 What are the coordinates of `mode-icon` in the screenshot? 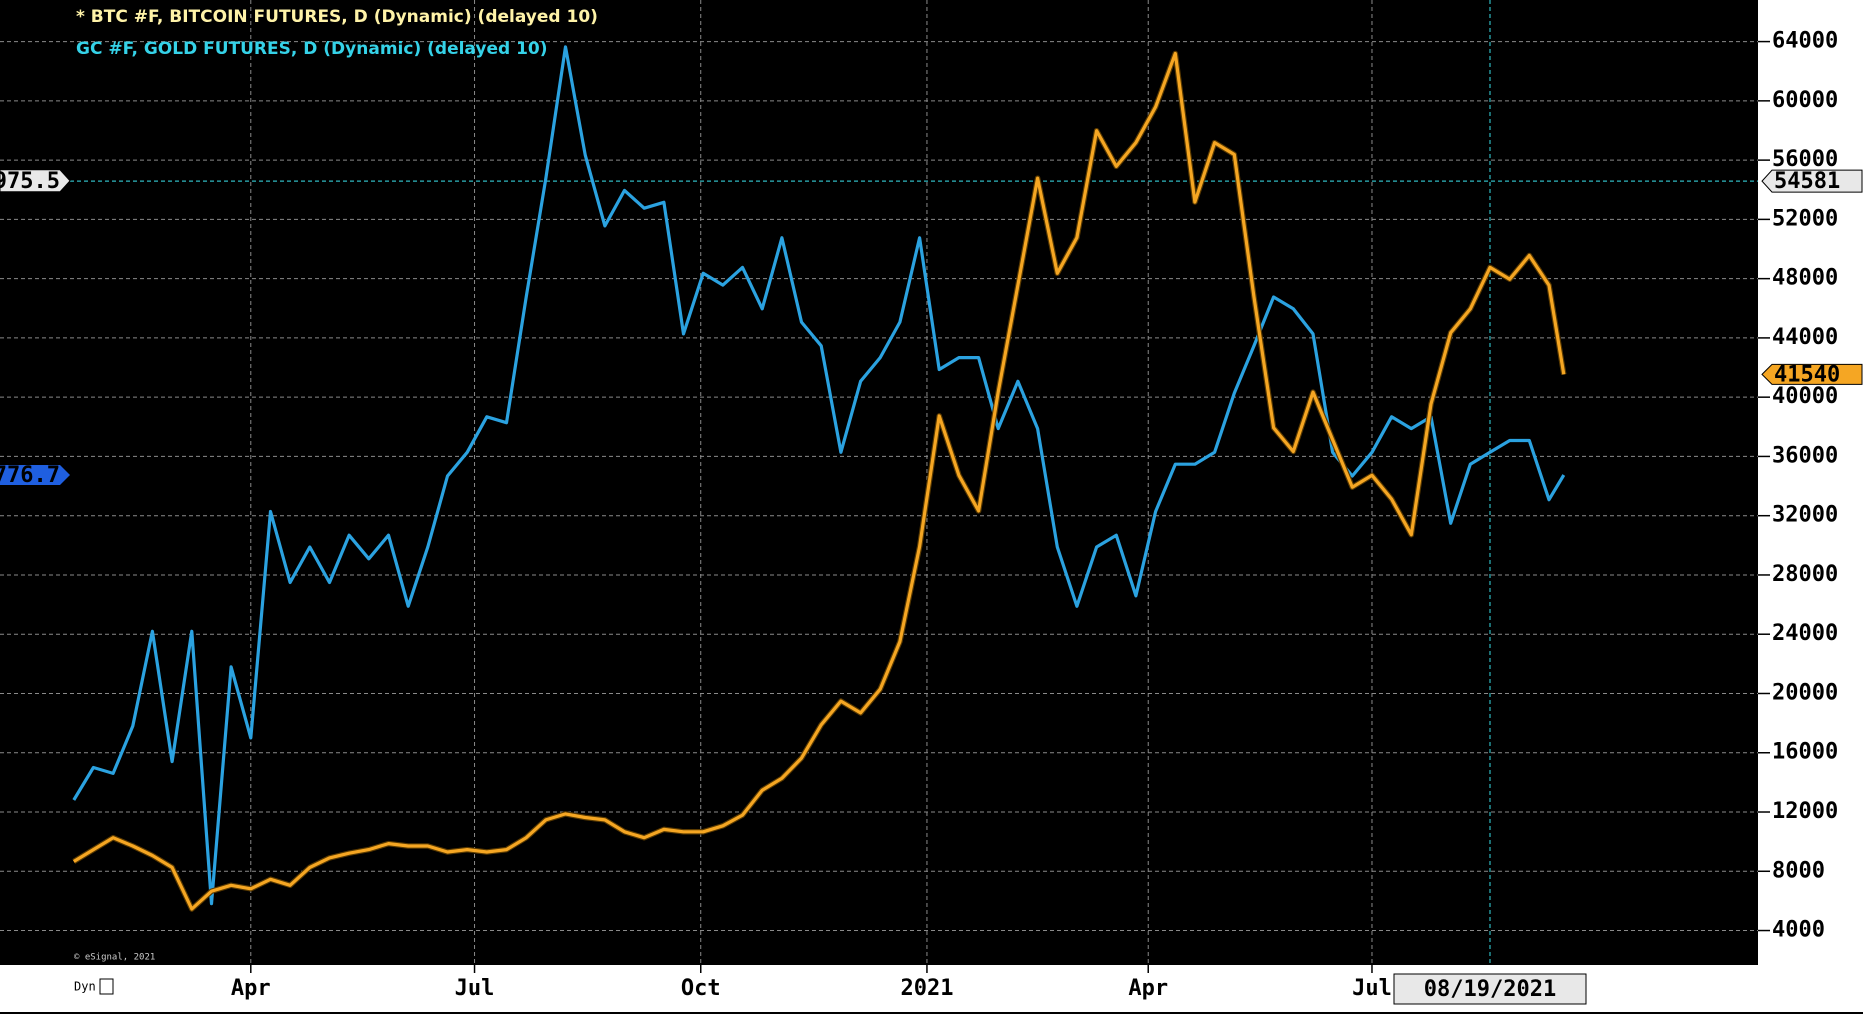 It's located at (106, 986).